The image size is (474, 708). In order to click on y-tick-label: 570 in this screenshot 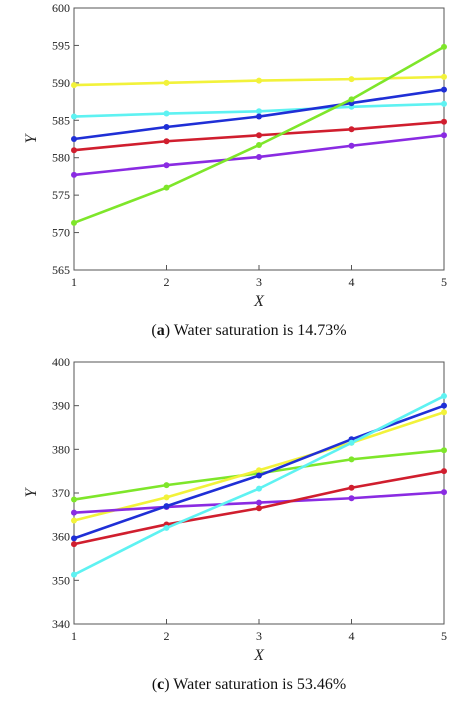, I will do `click(61, 233)`.